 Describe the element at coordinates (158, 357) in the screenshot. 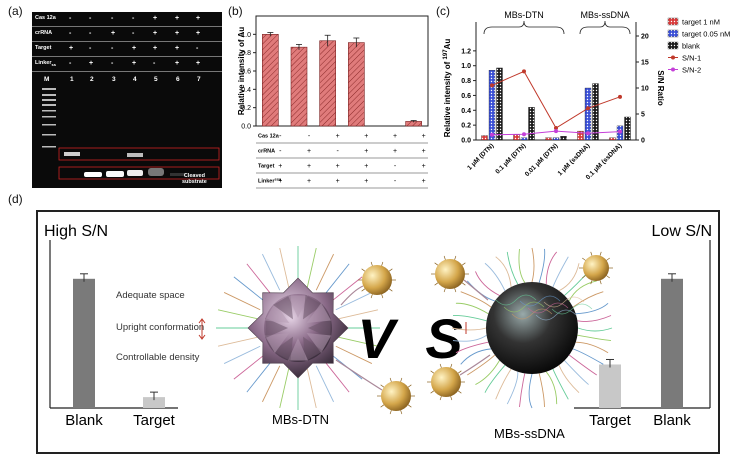

I see `feature-label: Controllable density` at that location.